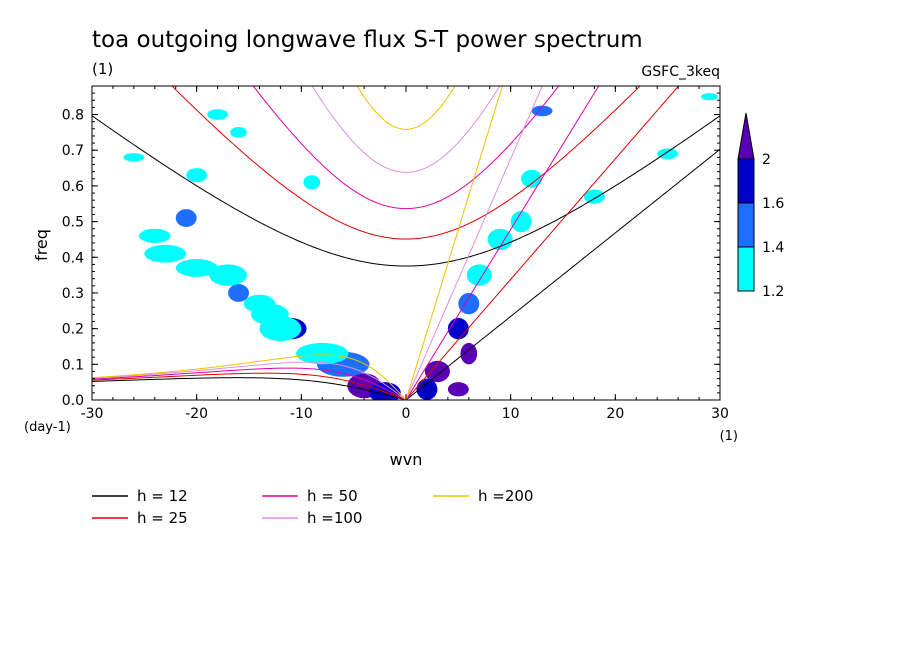 The image size is (904, 654). Describe the element at coordinates (746, 136) in the screenshot. I see `colorbar-extend-arrow` at that location.